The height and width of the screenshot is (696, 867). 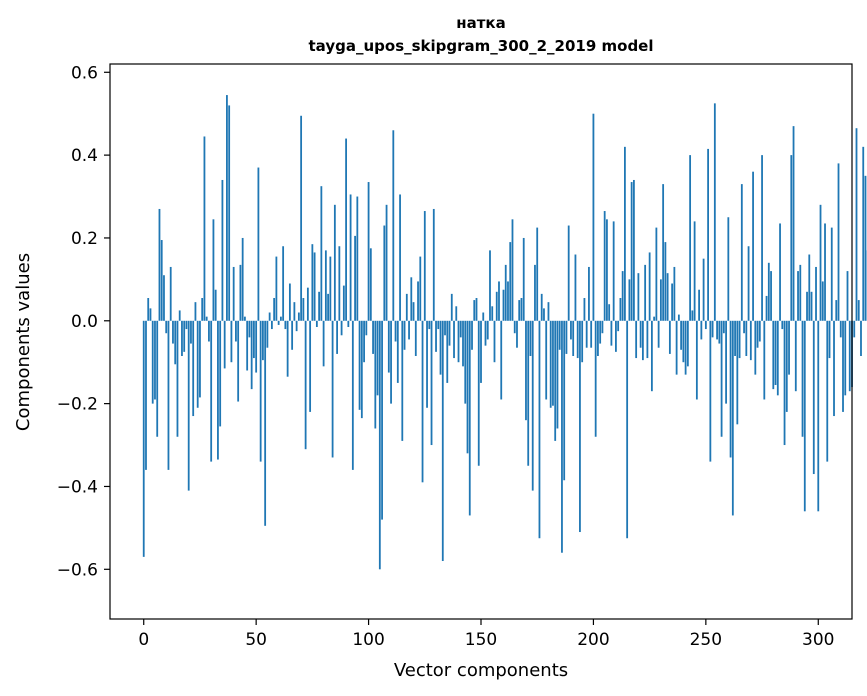 What do you see at coordinates (256, 640) in the screenshot?
I see `x-tick-label: 50` at bounding box center [256, 640].